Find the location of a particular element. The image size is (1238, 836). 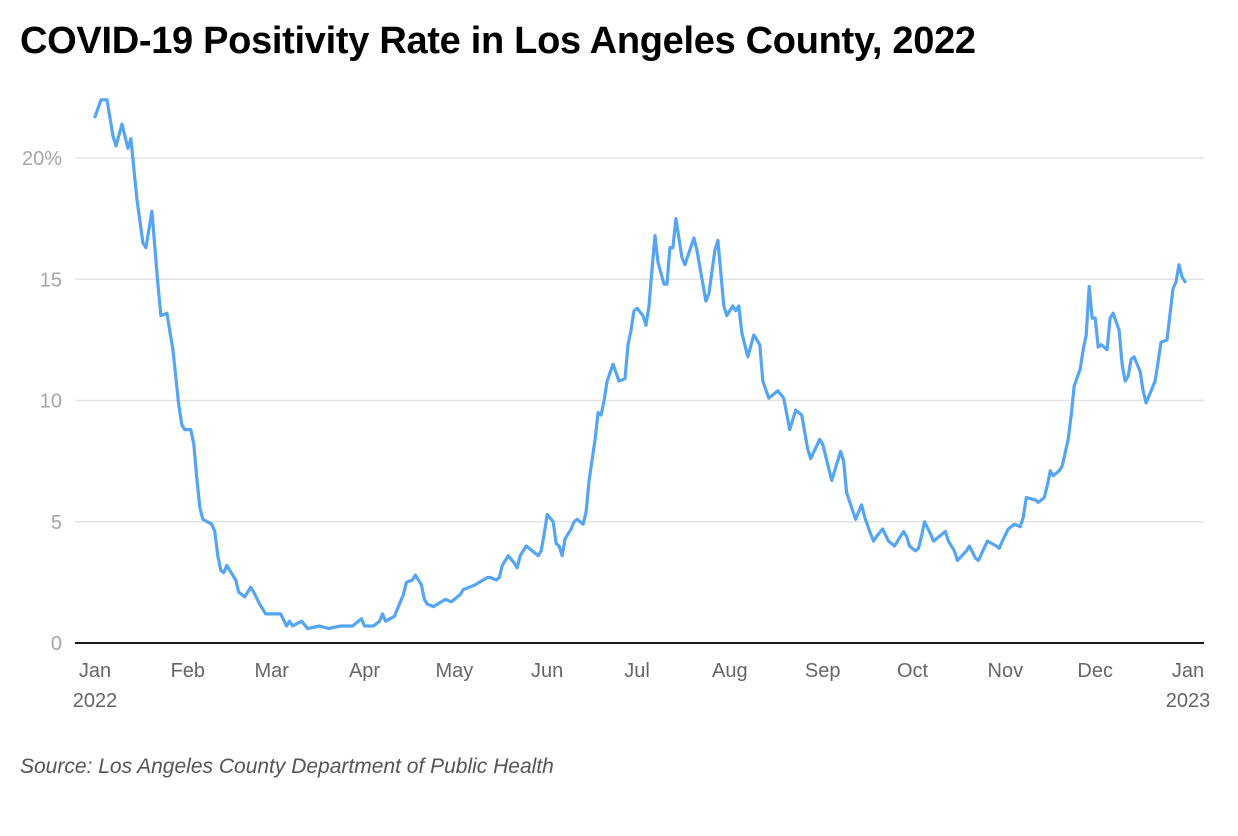

x-tick-year-label: 2023 is located at coordinates (1188, 701).